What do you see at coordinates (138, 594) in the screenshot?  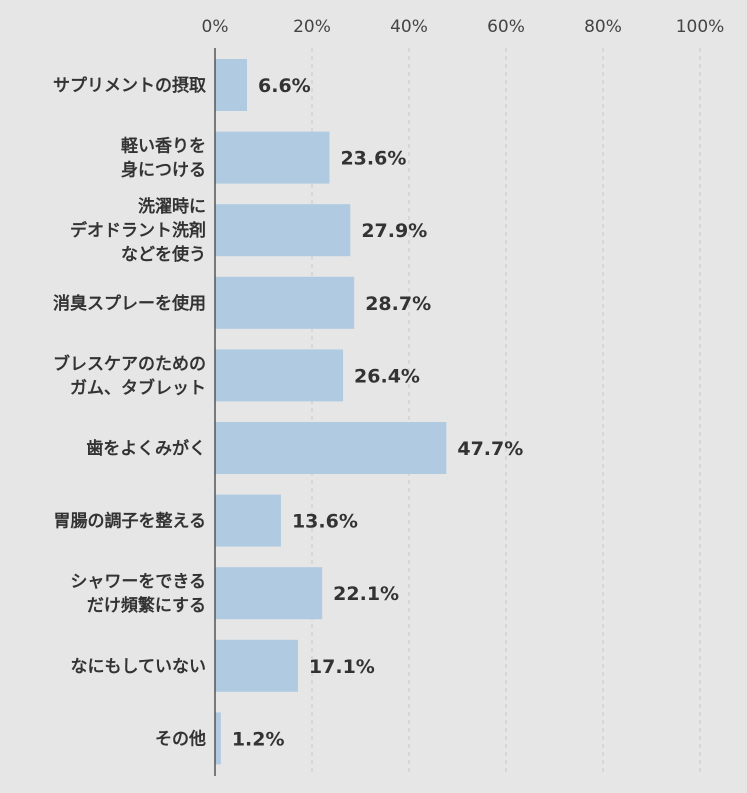 I see `category-label: シャワーをできるだけ頻繁にする` at bounding box center [138, 594].